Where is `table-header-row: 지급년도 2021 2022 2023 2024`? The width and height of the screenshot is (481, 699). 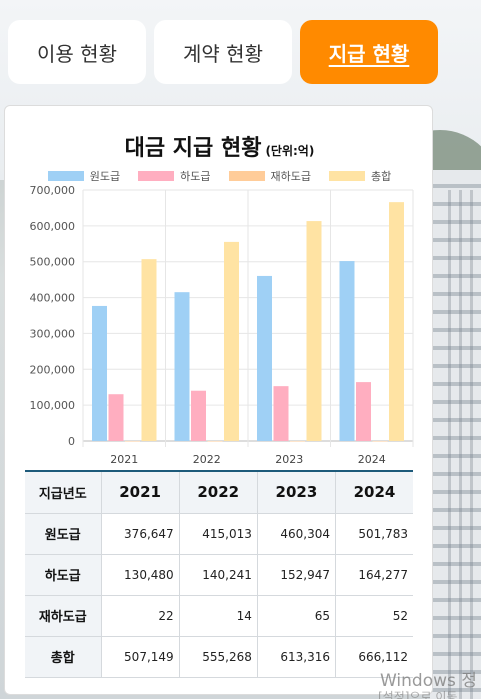
table-header-row: 지급년도 2021 2022 2023 2024 is located at coordinates (219, 492).